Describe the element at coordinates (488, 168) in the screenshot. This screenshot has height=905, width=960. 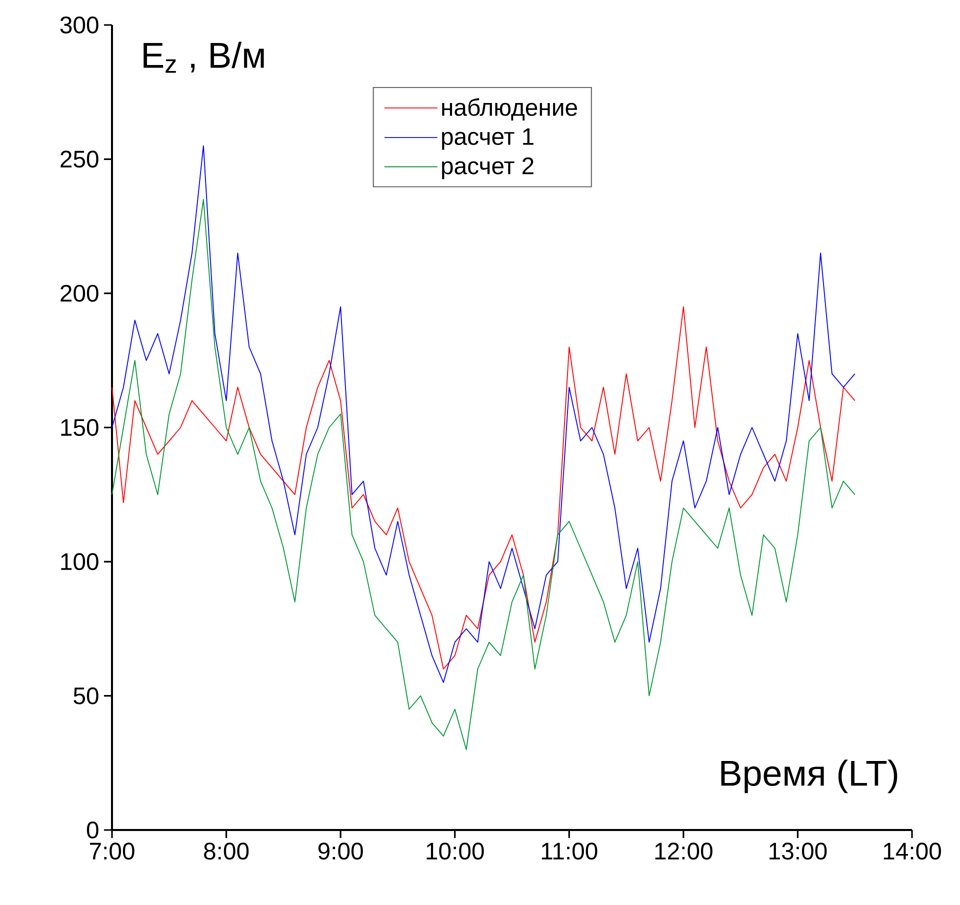
I see `legend-label: расчет 2` at that location.